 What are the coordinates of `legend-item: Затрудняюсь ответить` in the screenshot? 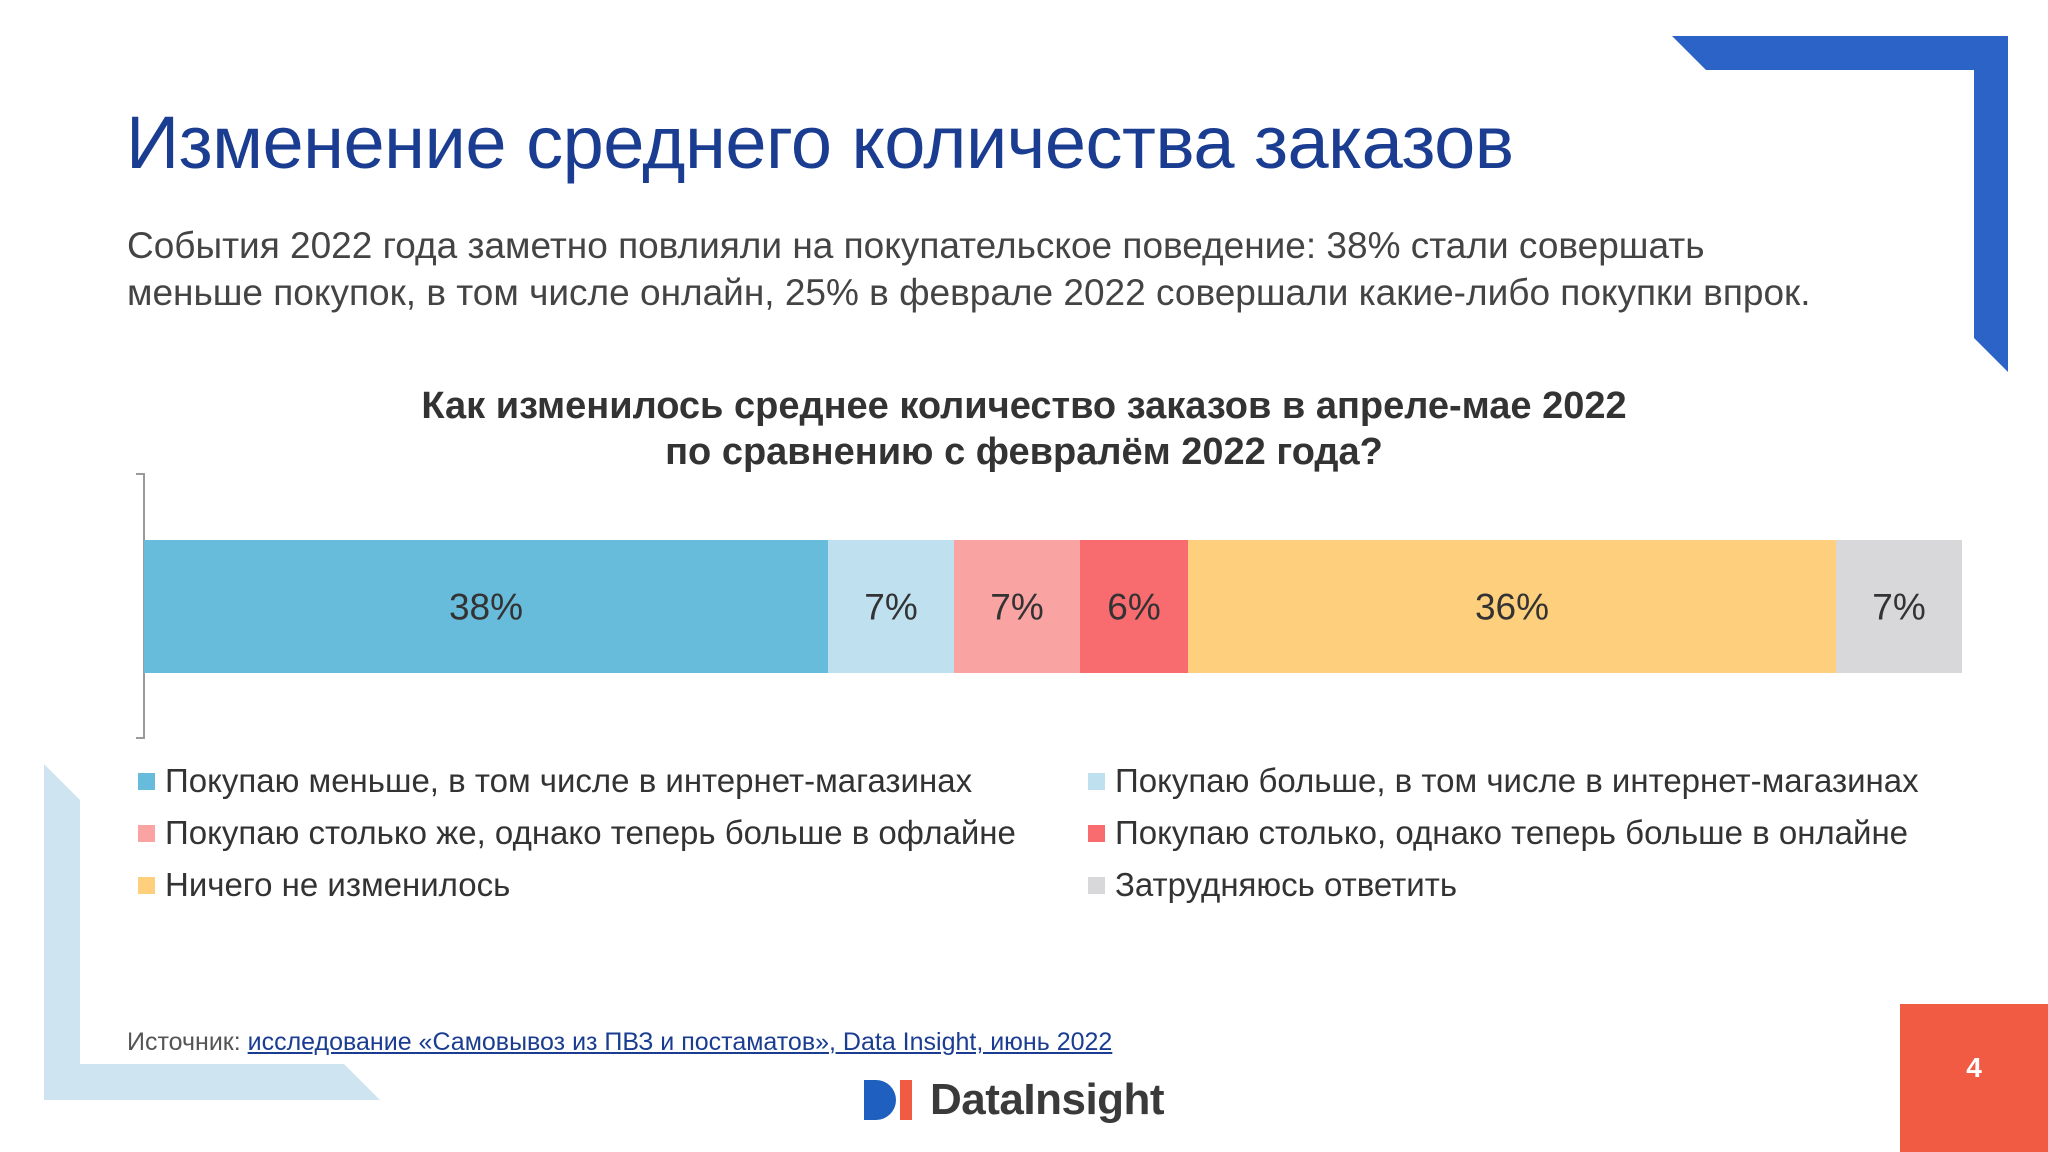 It's located at (1543, 885).